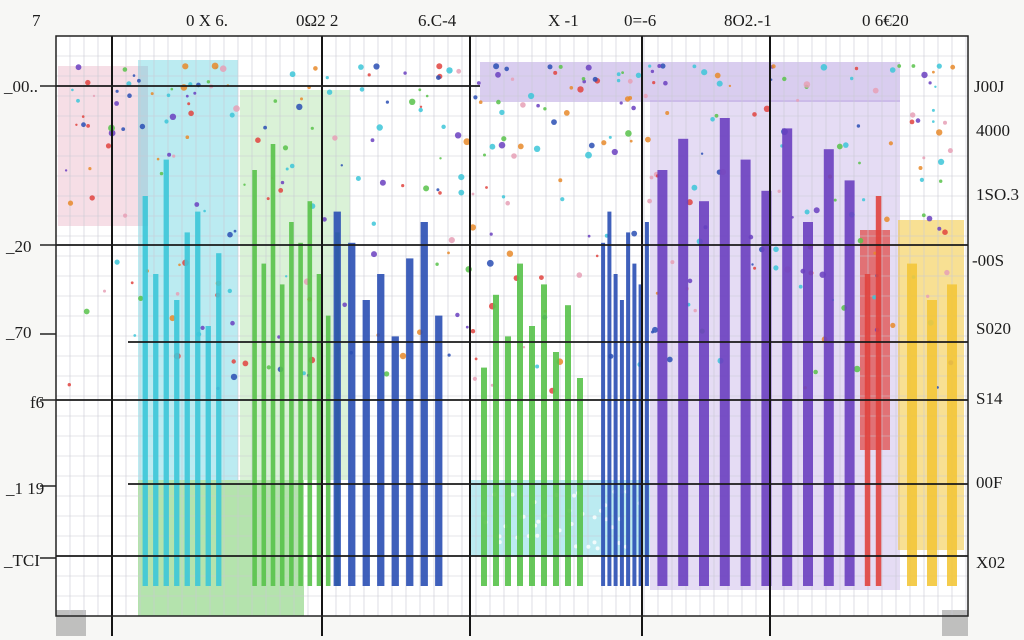  I want to click on right-tick-label: S020, so click(993, 328).